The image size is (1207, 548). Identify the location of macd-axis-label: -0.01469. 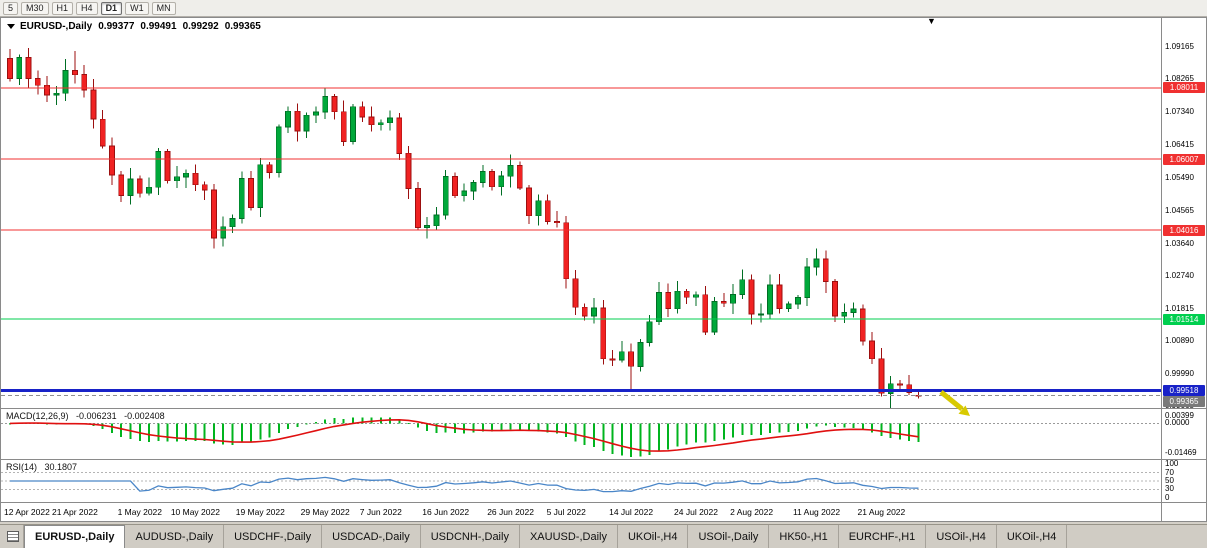
(1181, 452).